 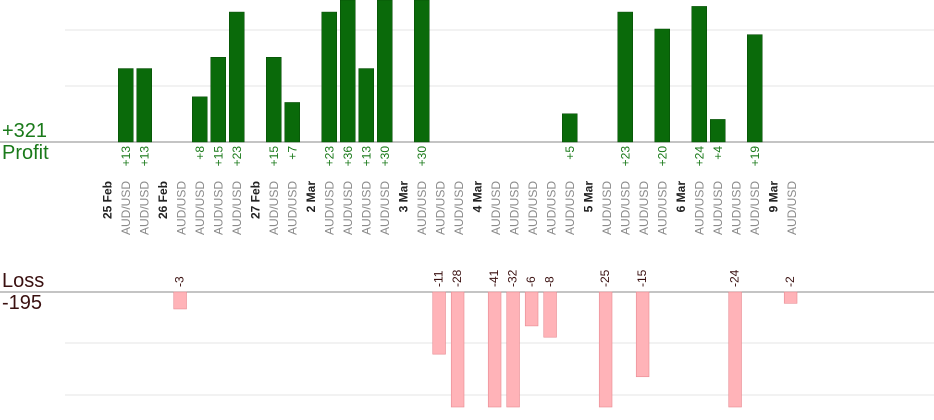 I want to click on date-label: 6 Mar, so click(x=681, y=197).